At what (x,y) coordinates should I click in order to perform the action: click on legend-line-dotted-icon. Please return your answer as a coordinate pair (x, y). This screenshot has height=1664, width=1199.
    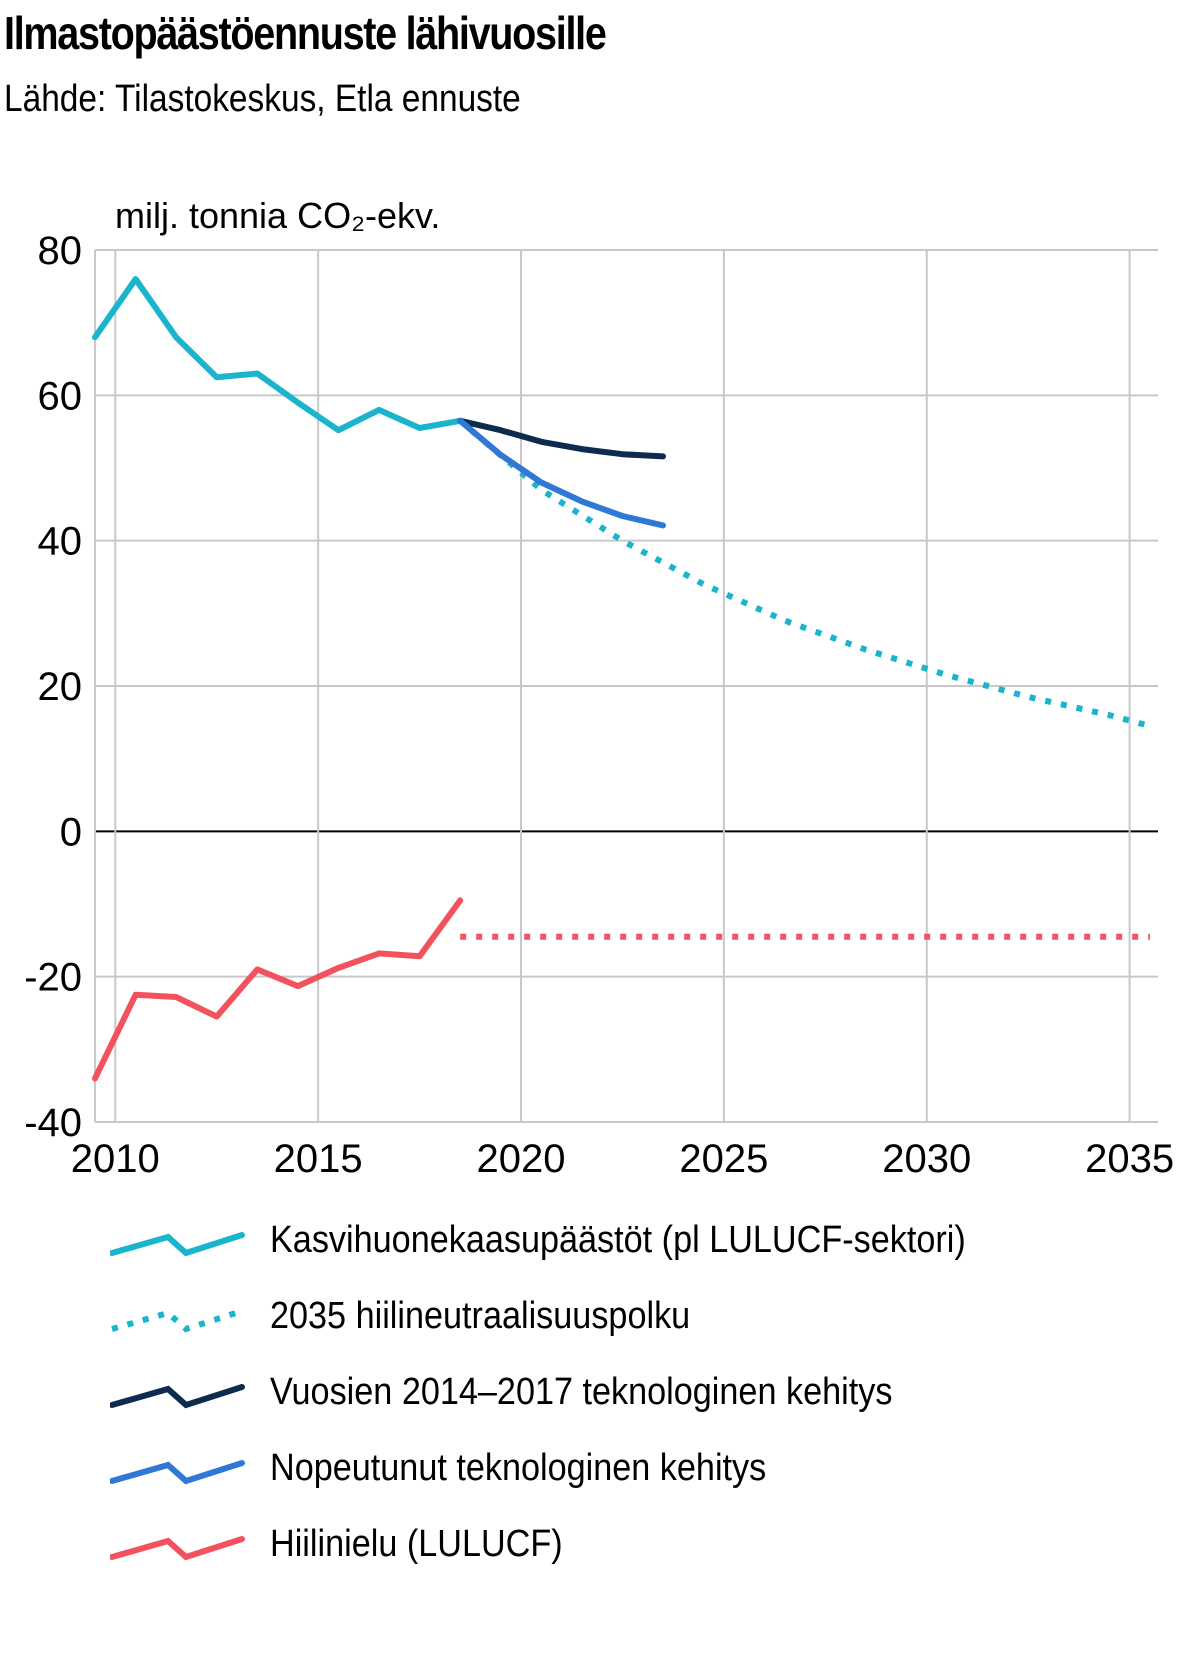
    Looking at the image, I should click on (177, 1320).